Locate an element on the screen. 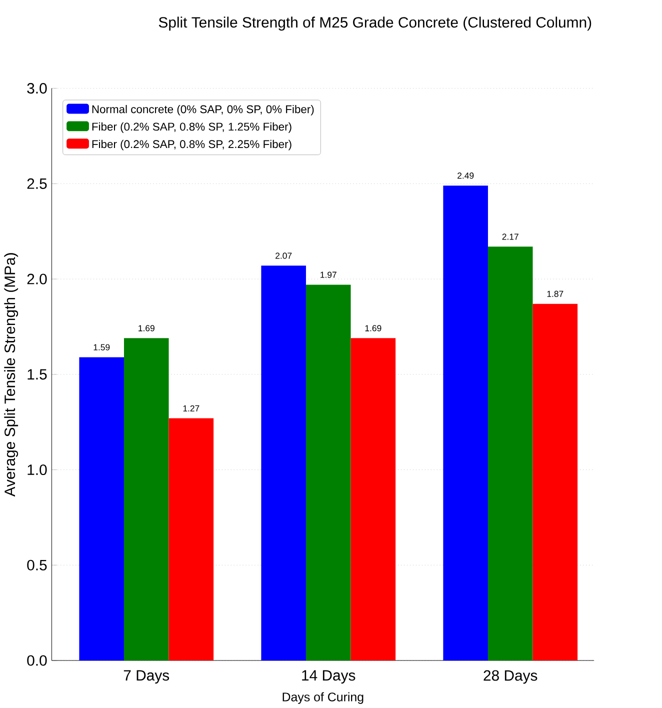 Image resolution: width=662 pixels, height=708 pixels. data-label: 2.17 is located at coordinates (510, 237).